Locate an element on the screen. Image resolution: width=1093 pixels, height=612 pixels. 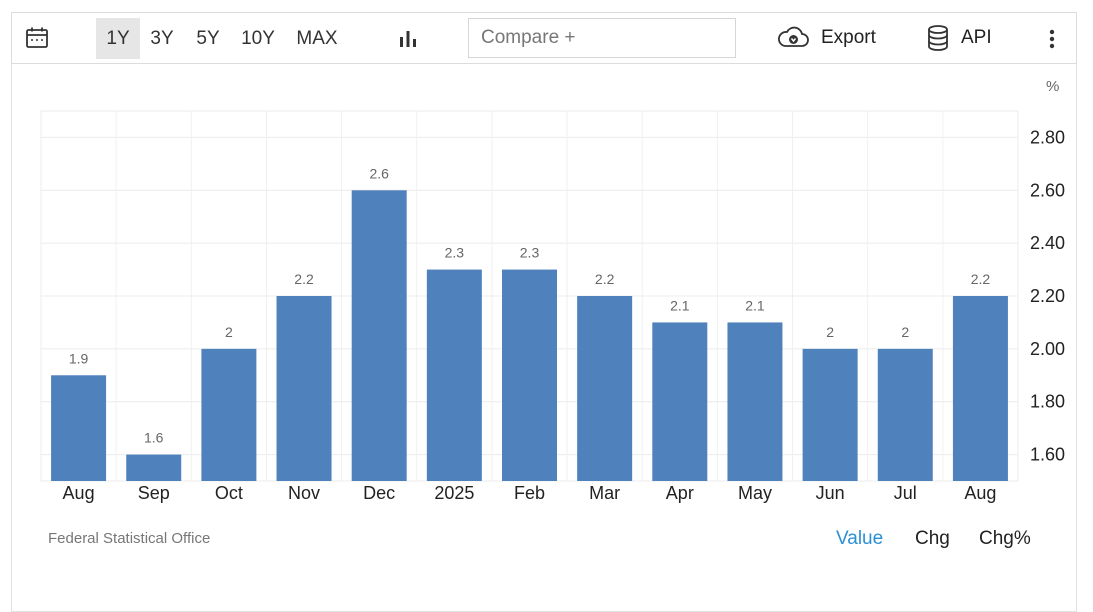
y-tick-label: 2.20 is located at coordinates (1047, 296).